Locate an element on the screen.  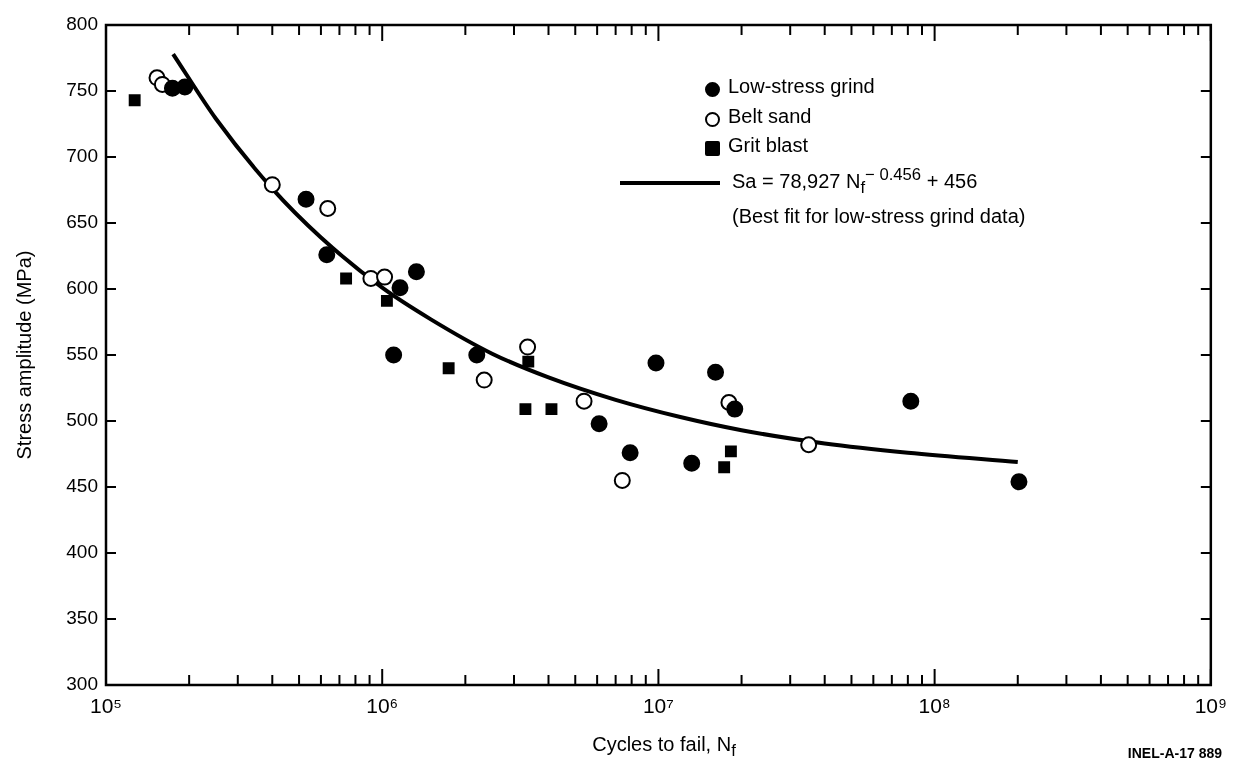
y-tick-label: 800 is located at coordinates (82, 24).